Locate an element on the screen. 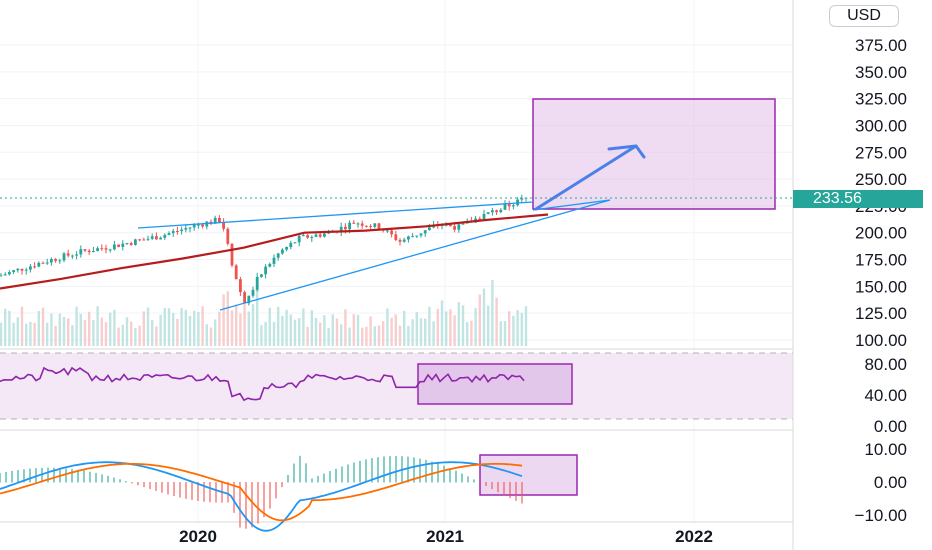 Image resolution: width=932 pixels, height=550 pixels. price-tick-label: 300.00 is located at coordinates (881, 125).